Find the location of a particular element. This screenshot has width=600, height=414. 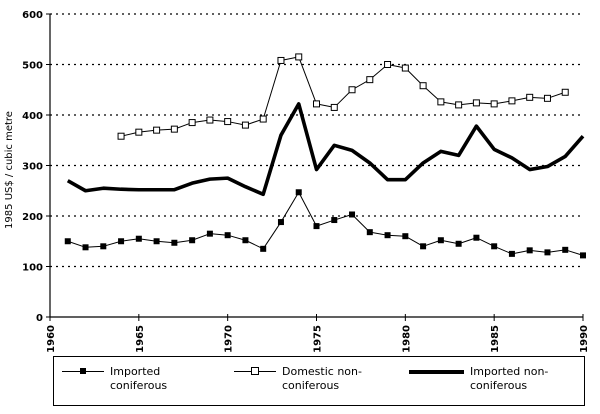

legend-label: Imported non-coniferous is located at coordinates (509, 378).